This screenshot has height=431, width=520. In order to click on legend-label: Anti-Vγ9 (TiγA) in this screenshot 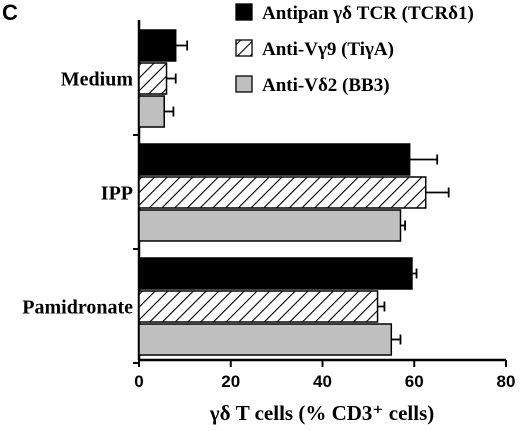, I will do `click(328, 49)`.